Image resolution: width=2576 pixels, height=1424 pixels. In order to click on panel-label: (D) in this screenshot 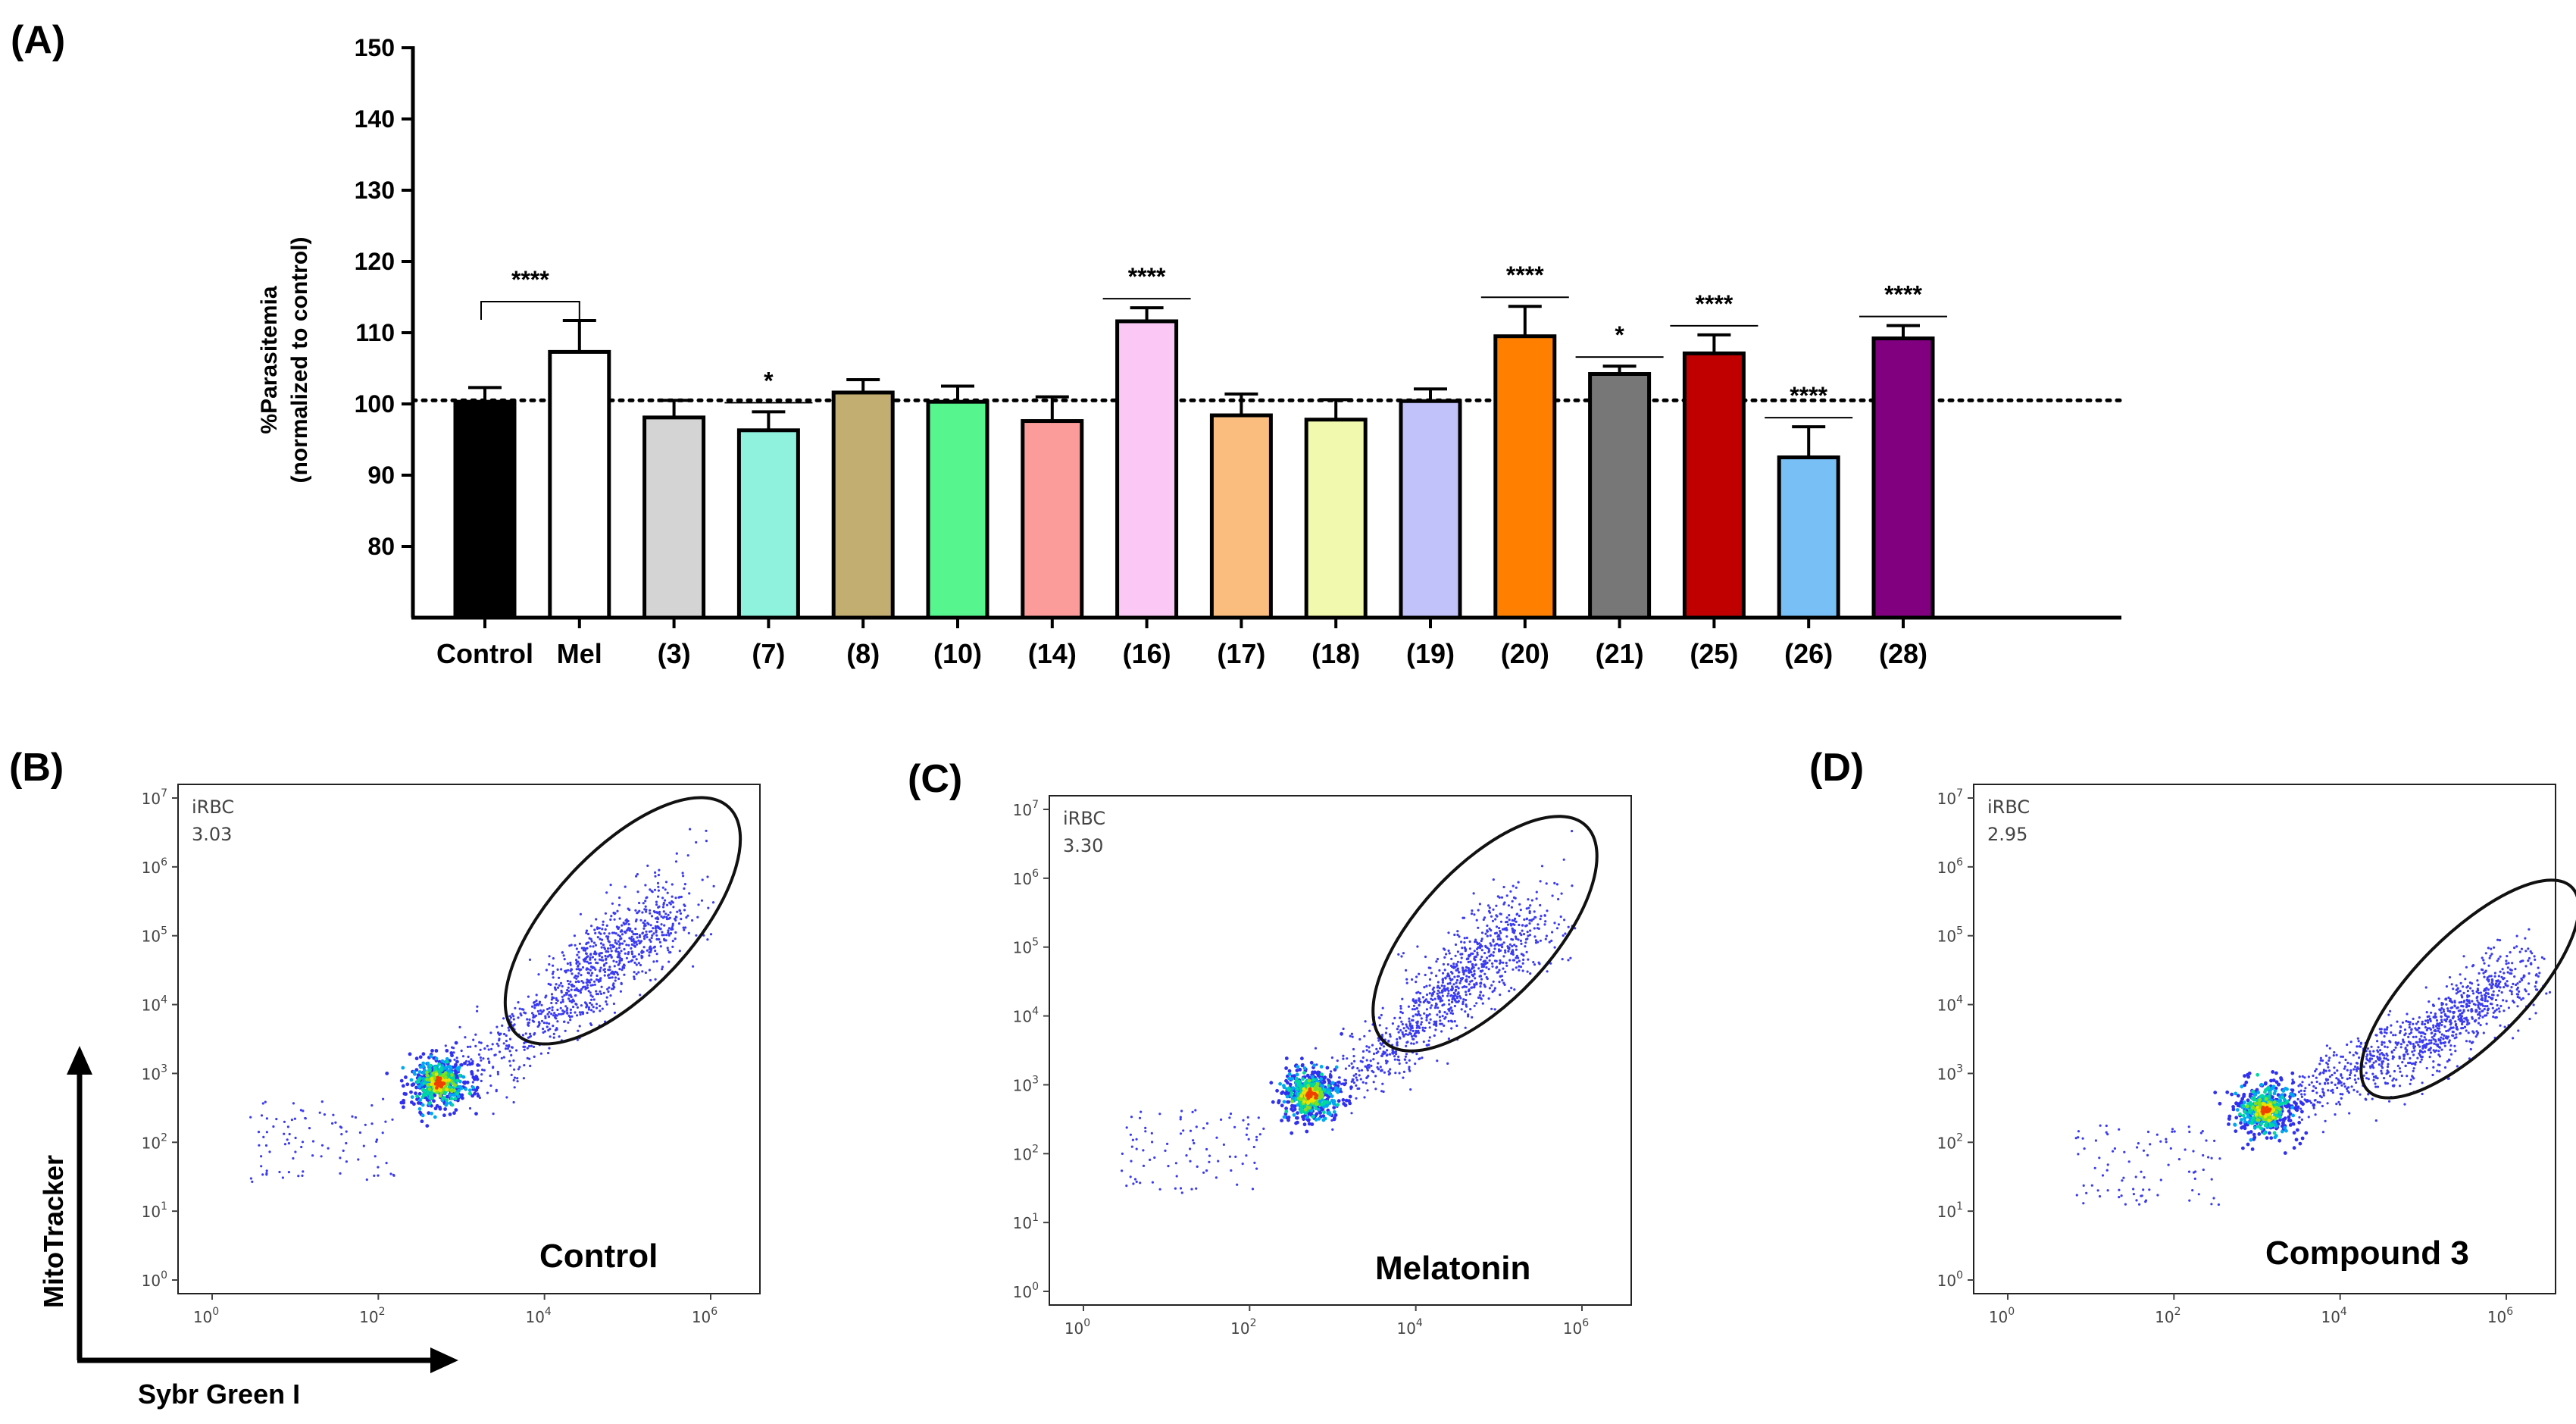, I will do `click(1837, 768)`.